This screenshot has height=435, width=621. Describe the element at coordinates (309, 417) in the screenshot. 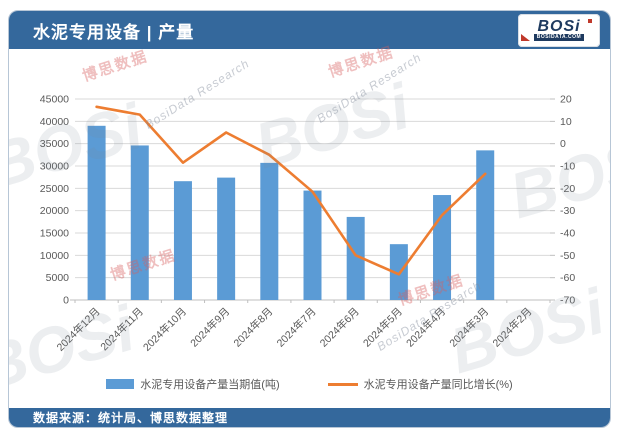

I see `footer-bar: 数据来源：统计局、博思数据整理` at that location.